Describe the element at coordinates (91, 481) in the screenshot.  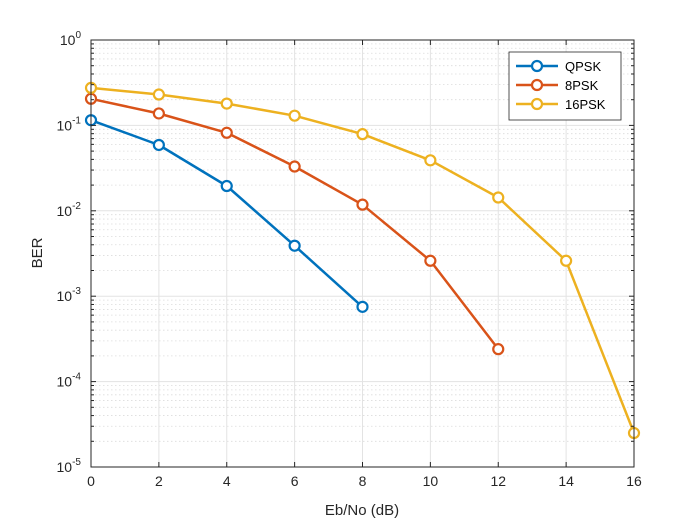
I see `x-tick-label: 0` at that location.